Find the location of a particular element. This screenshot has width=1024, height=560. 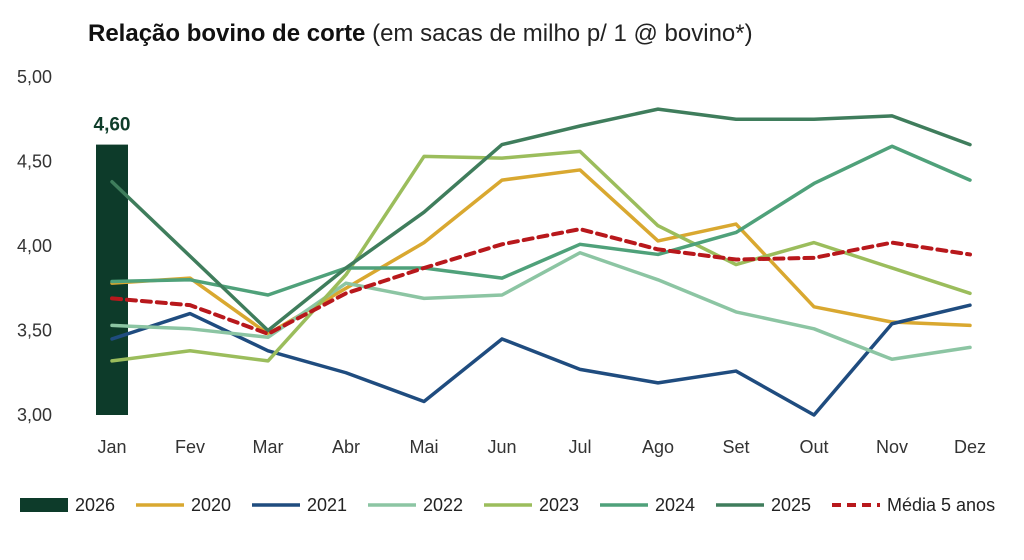

x-tick-label: Jan is located at coordinates (111, 447).